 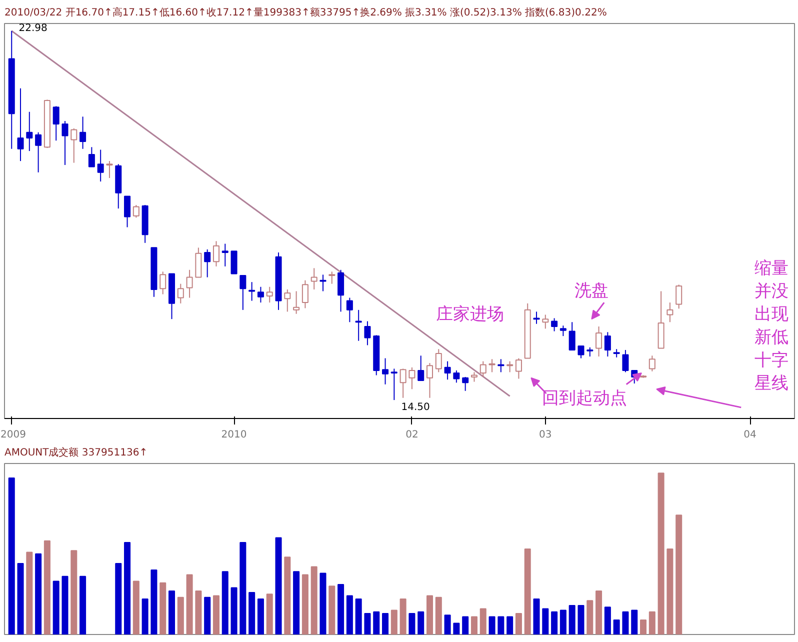 I want to click on x-tick-label: 2009, so click(x=13, y=435).